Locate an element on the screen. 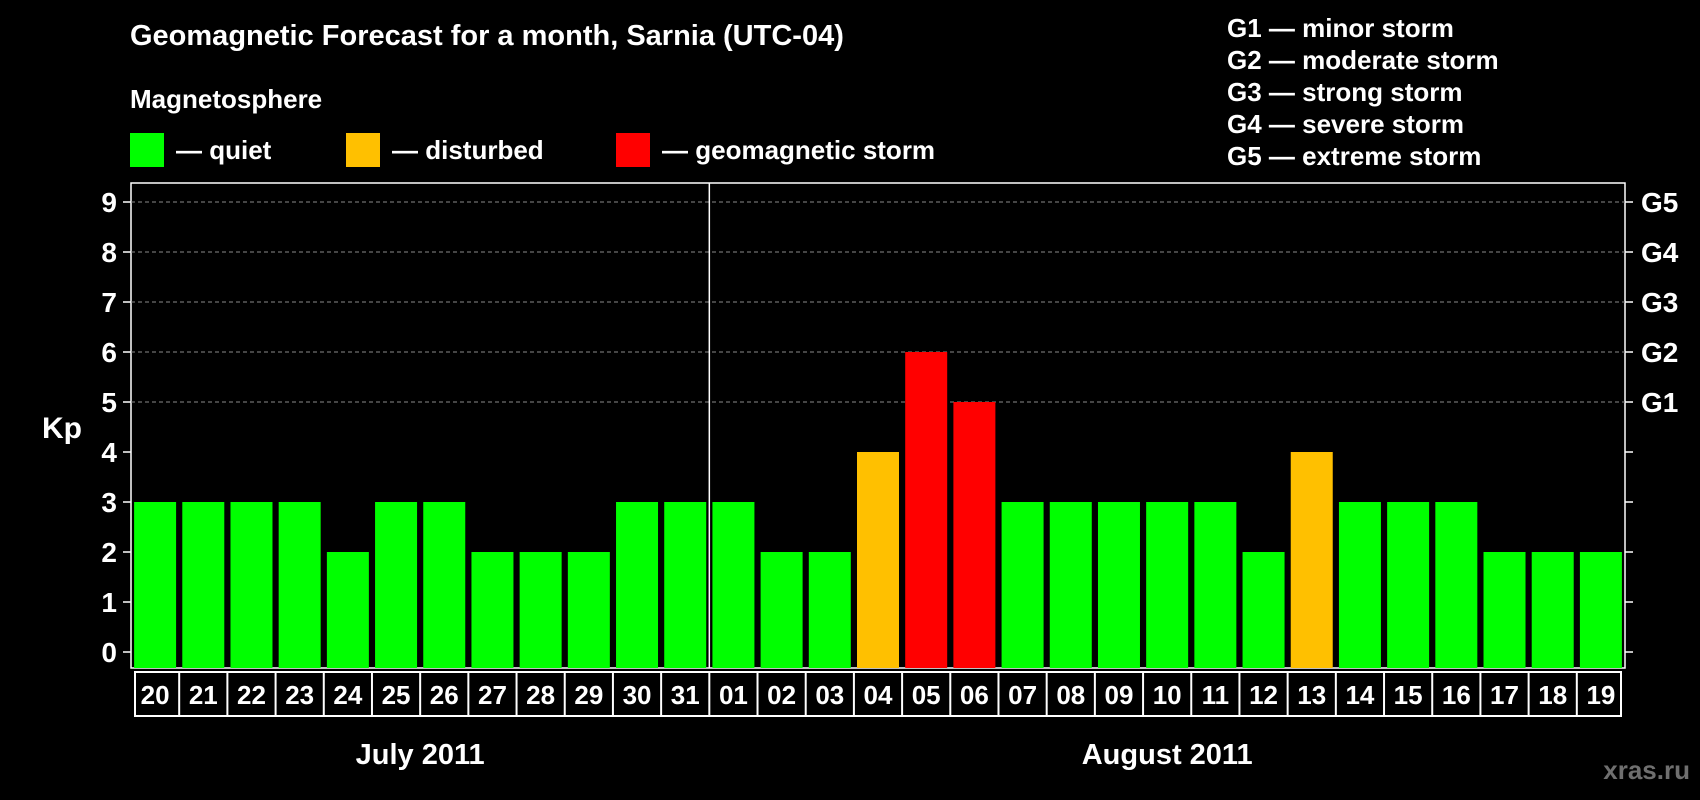  x-tick-label-26-6: 26 is located at coordinates (444, 695).